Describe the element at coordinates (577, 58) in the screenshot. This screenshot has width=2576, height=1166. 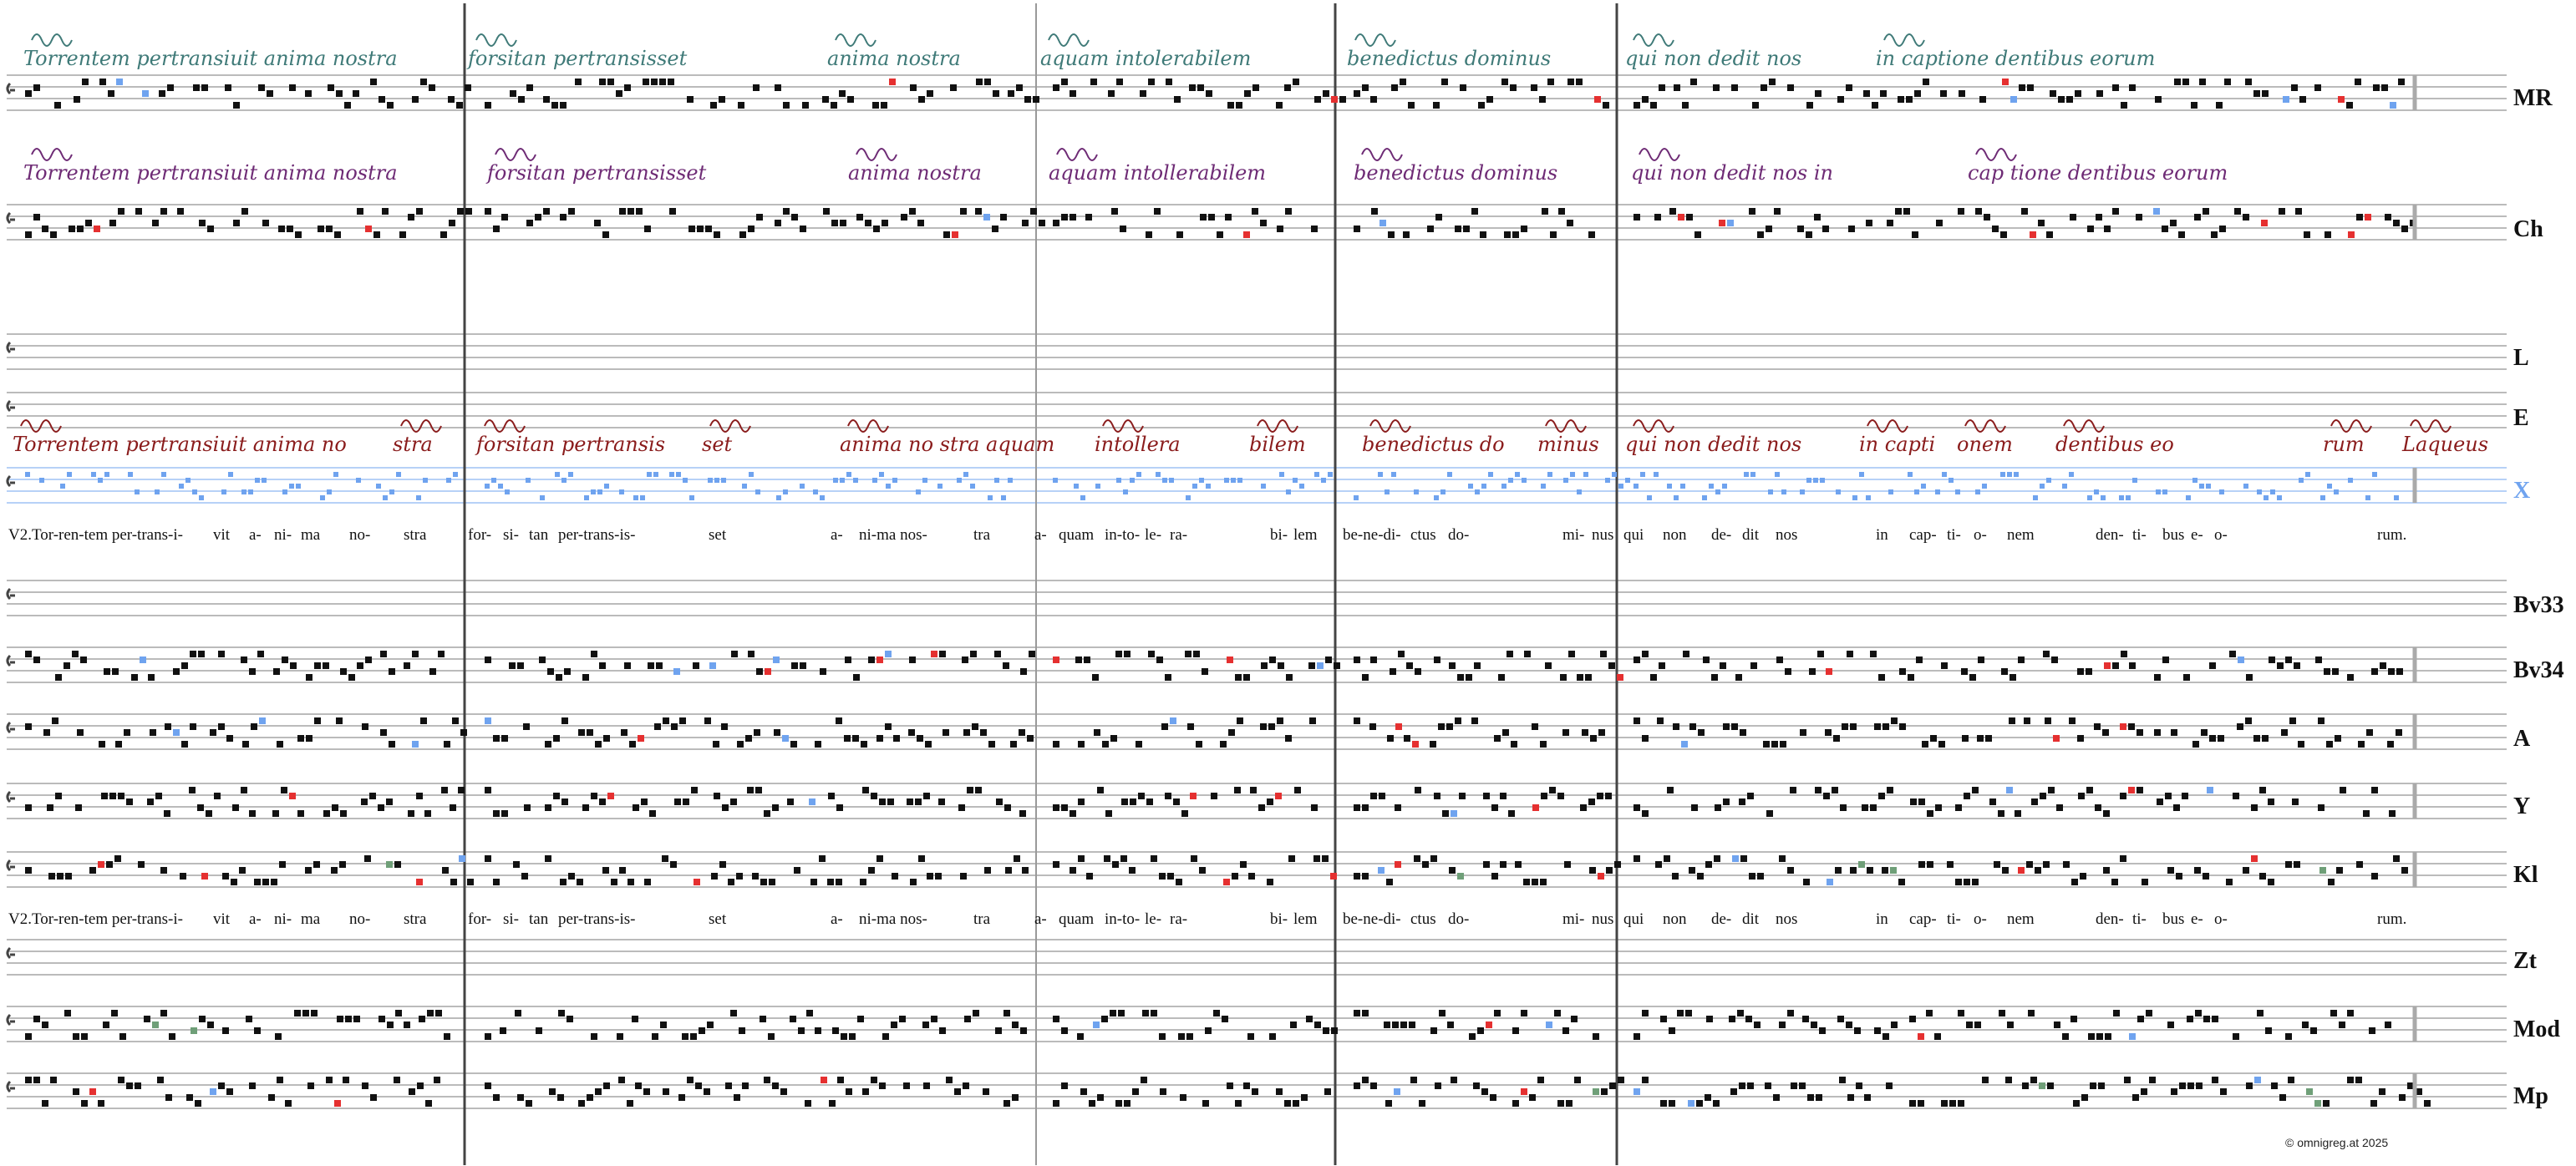
I see `manuscript-text: forsitan pertransisset` at that location.